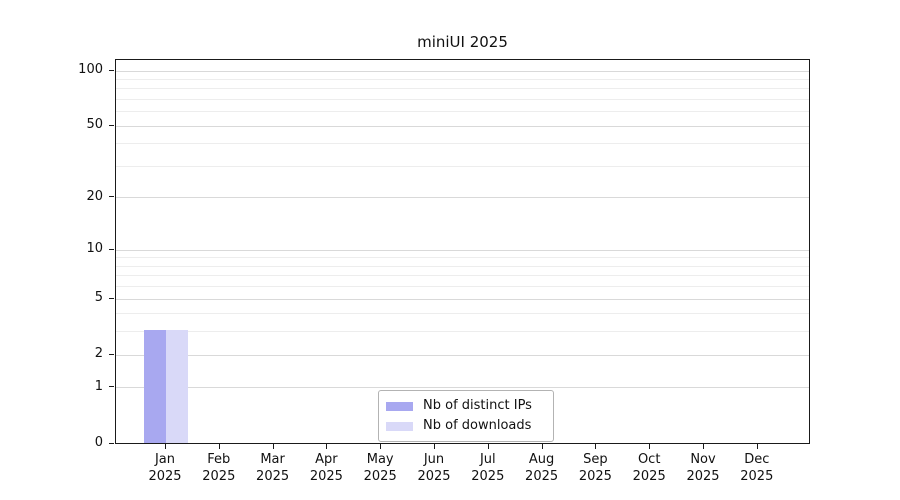  What do you see at coordinates (703, 468) in the screenshot?
I see `x-tick-label: Nov 2025` at bounding box center [703, 468].